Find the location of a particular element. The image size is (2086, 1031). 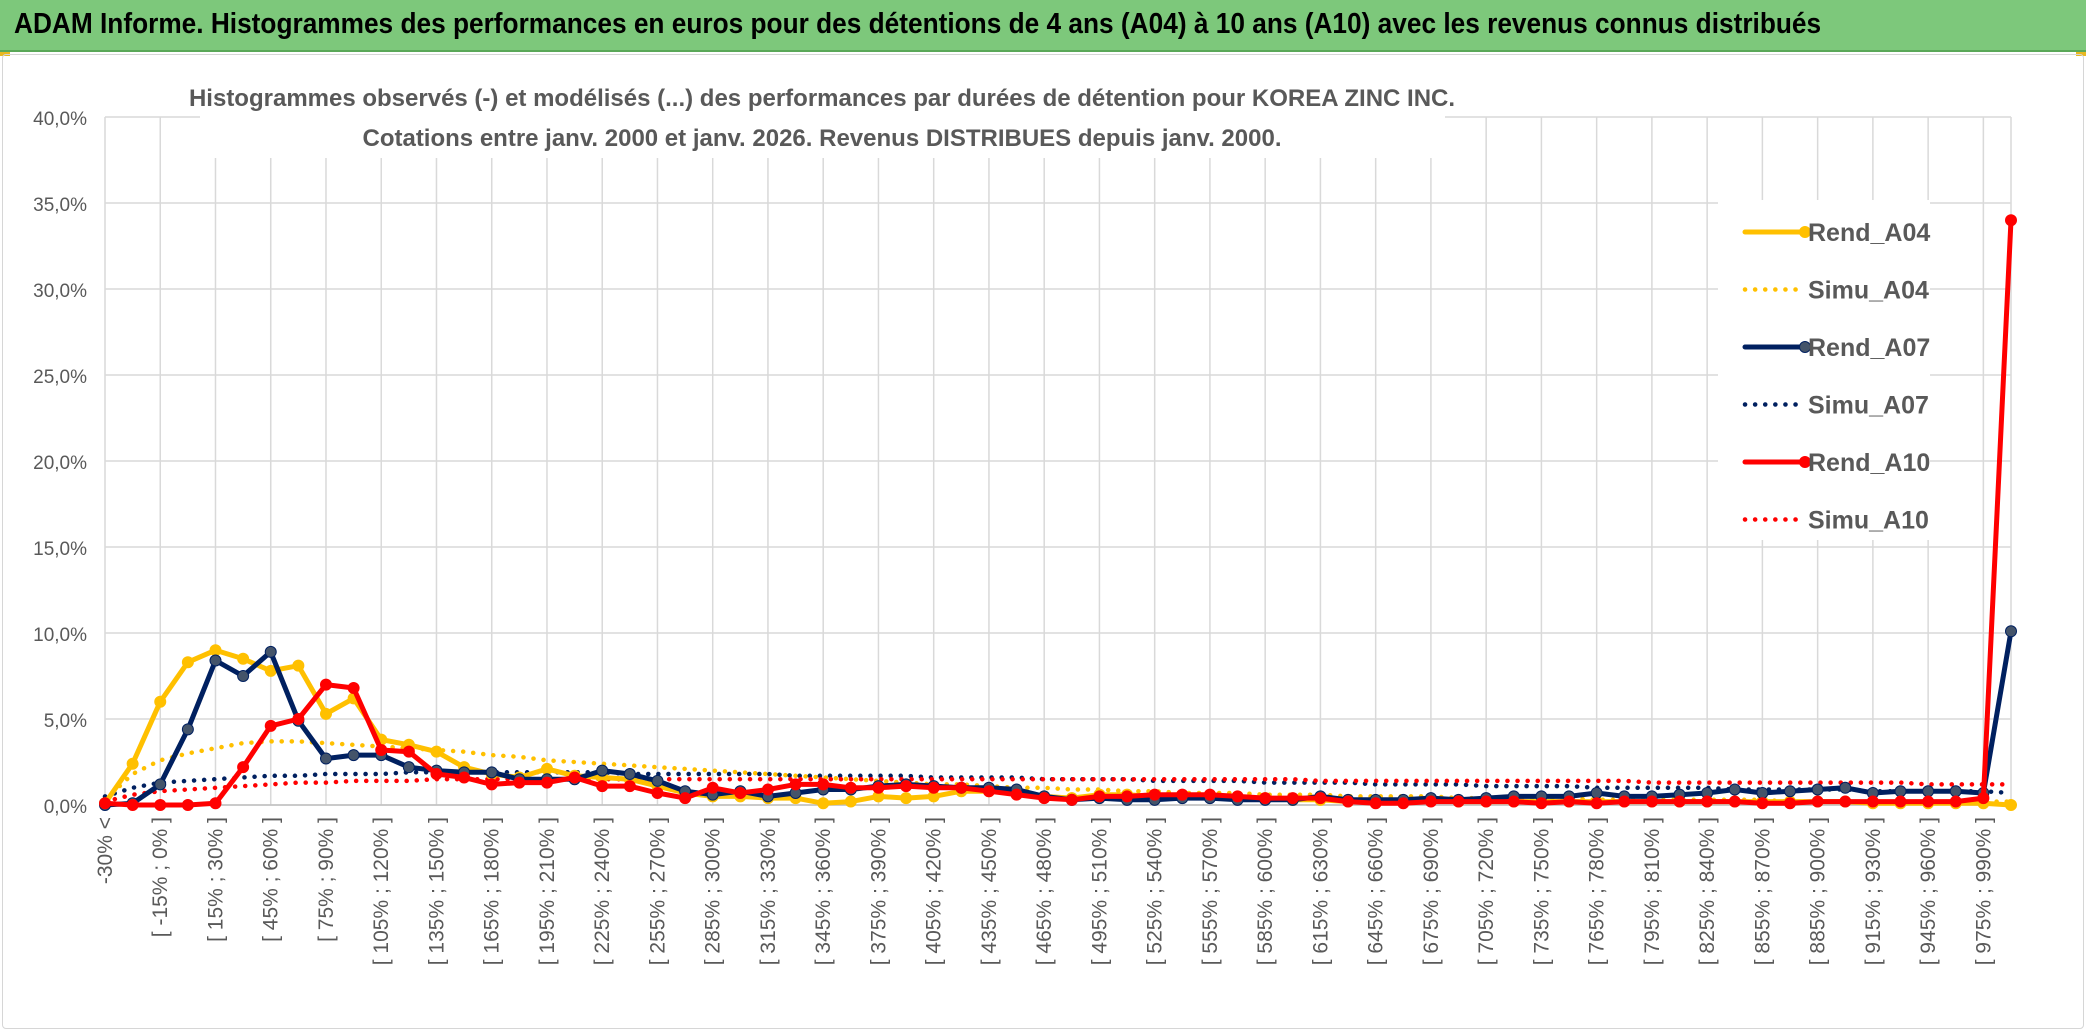

x-tick-label: [ 795% ; 810% ] is located at coordinates (1652, 891).